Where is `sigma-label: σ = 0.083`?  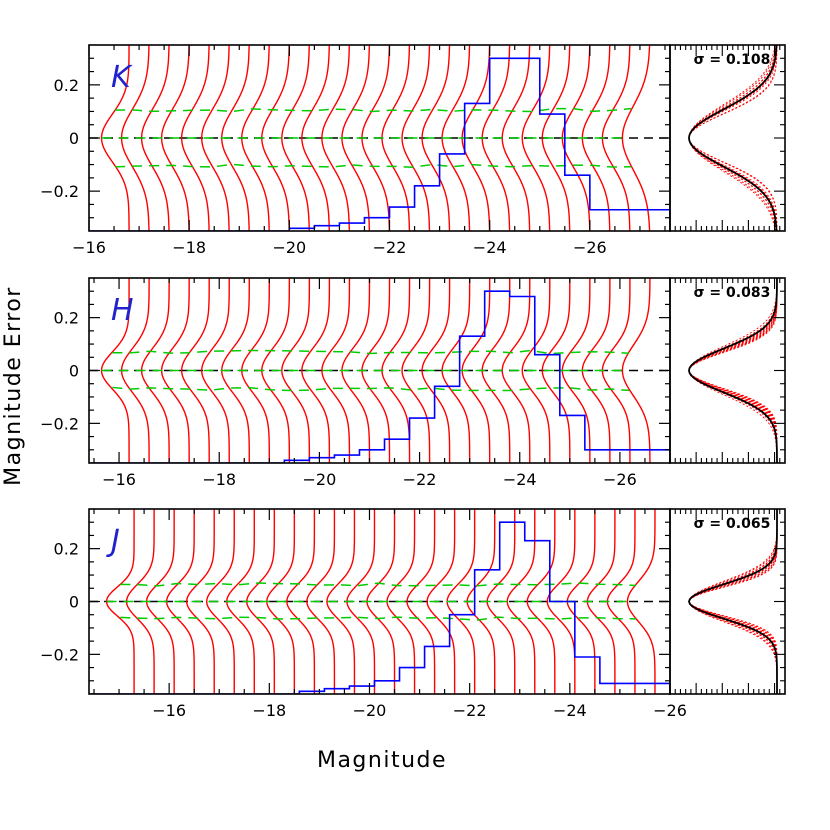 sigma-label: σ = 0.083 is located at coordinates (732, 293).